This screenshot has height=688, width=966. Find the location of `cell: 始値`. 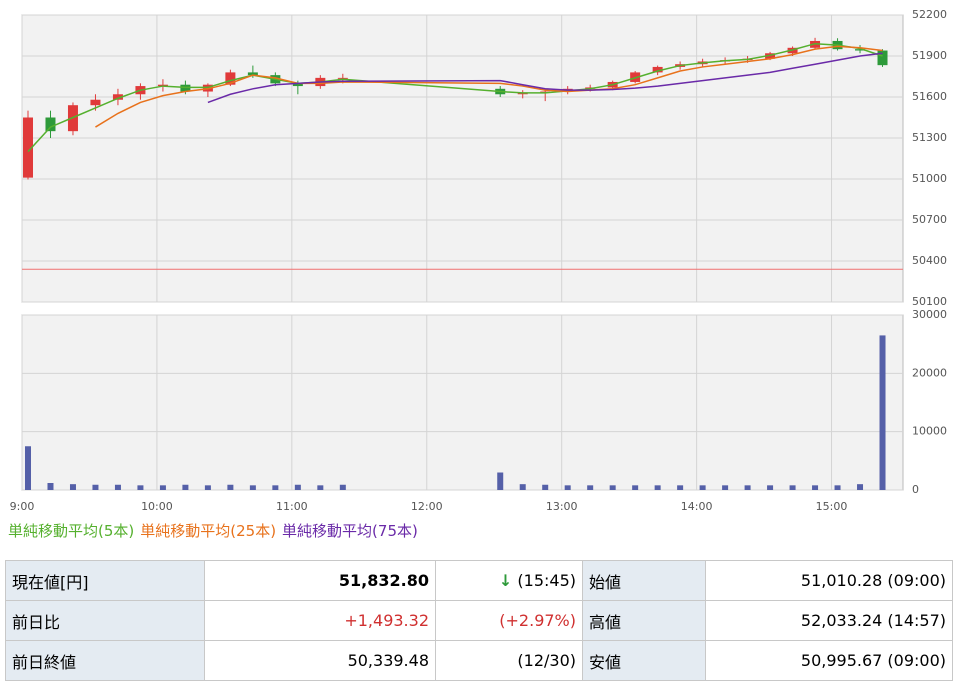

cell: 始値 is located at coordinates (644, 580).